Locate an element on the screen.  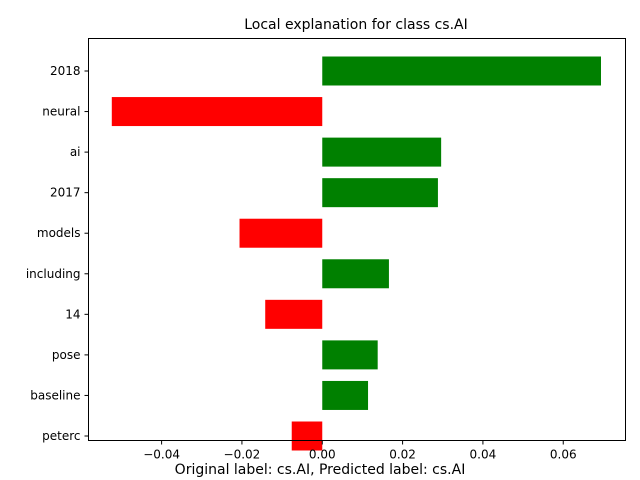
x-tick-label: 0.04 is located at coordinates (483, 455).